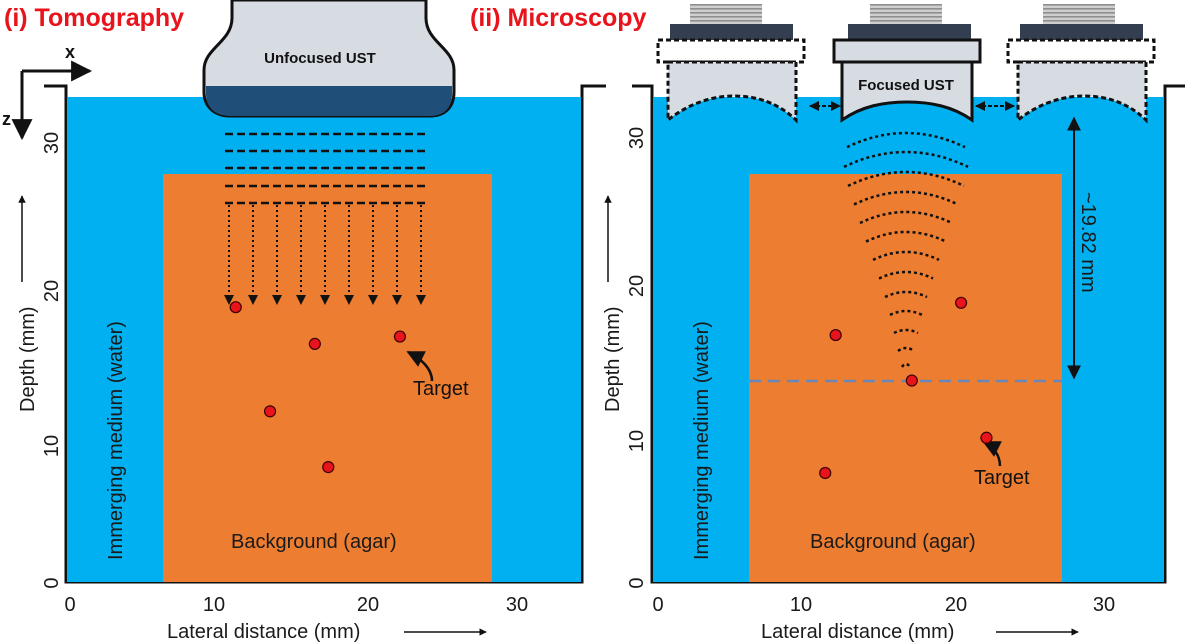 The image size is (1185, 644). What do you see at coordinates (28, 359) in the screenshot?
I see `tomography-ylabel: Depth (mm)` at bounding box center [28, 359].